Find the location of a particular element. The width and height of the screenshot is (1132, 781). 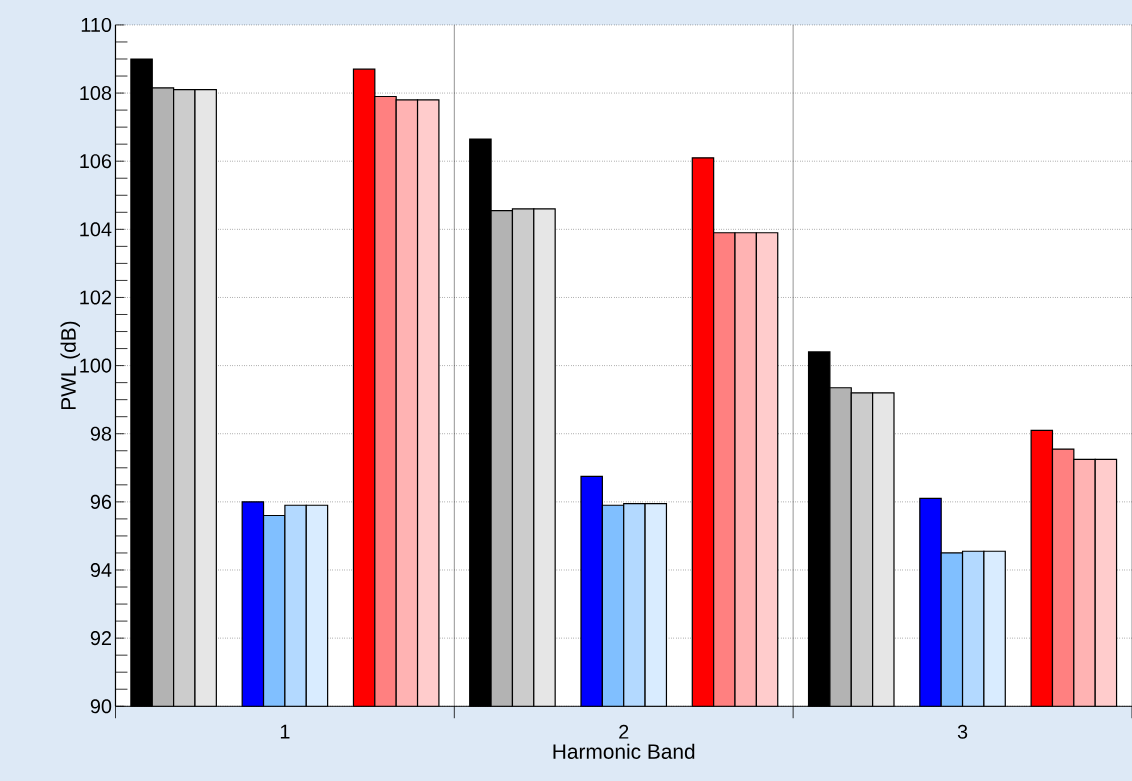

y-tick-label: 102 is located at coordinates (95, 297).